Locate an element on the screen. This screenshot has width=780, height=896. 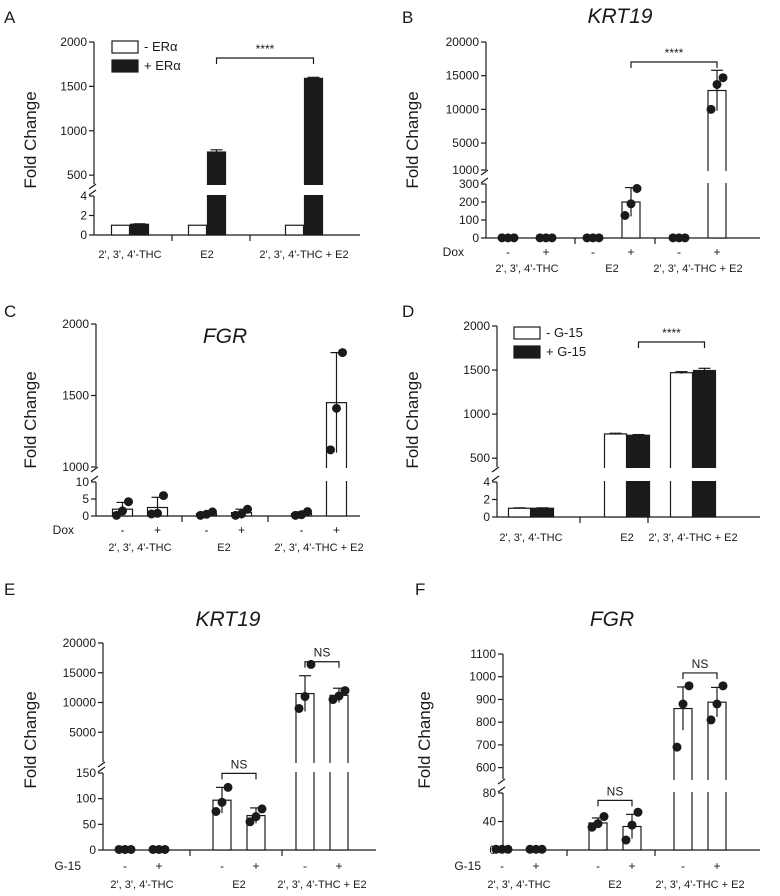
panel-c-category-label: 2', 3', 4'-THC is located at coordinates (139, 548).